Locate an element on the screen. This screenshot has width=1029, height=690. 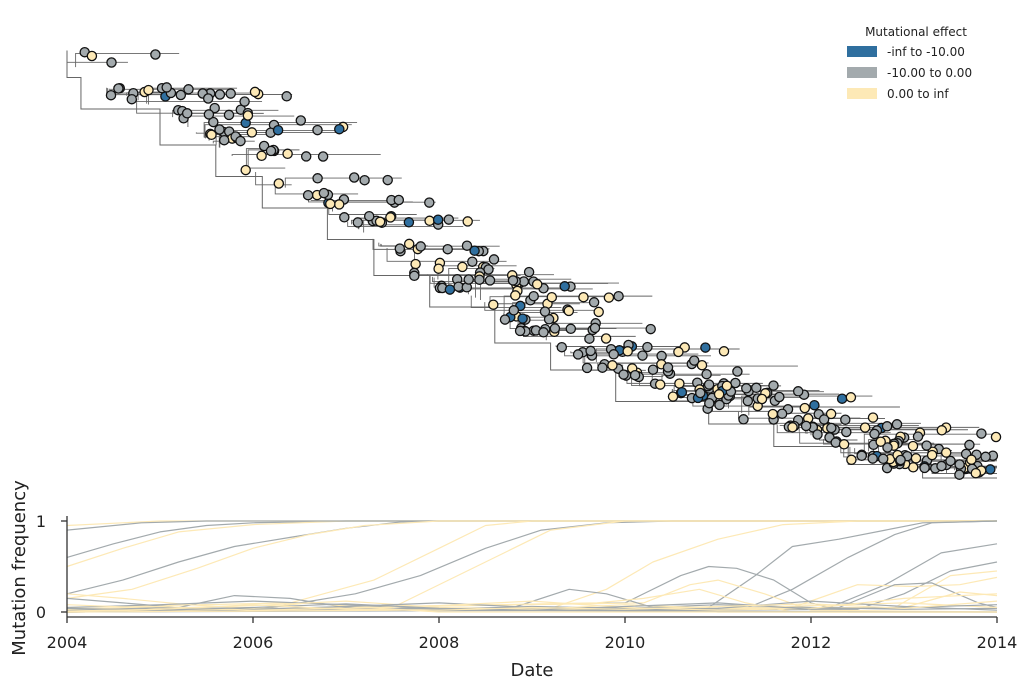
legend-label-beneficial: 0.00 to inf is located at coordinates (918, 94).